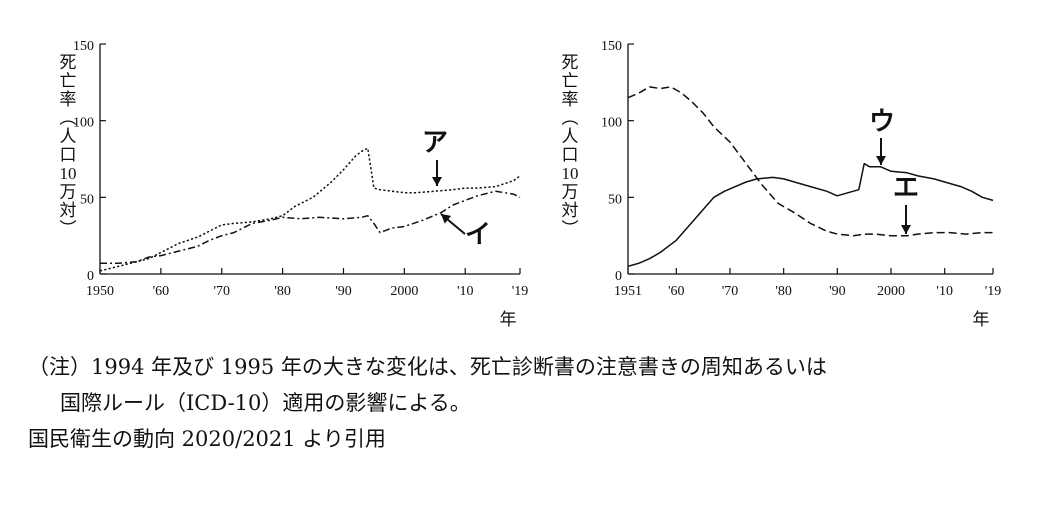 The height and width of the screenshot is (506, 1058). I want to click on annotation-label: ウ, so click(882, 122).